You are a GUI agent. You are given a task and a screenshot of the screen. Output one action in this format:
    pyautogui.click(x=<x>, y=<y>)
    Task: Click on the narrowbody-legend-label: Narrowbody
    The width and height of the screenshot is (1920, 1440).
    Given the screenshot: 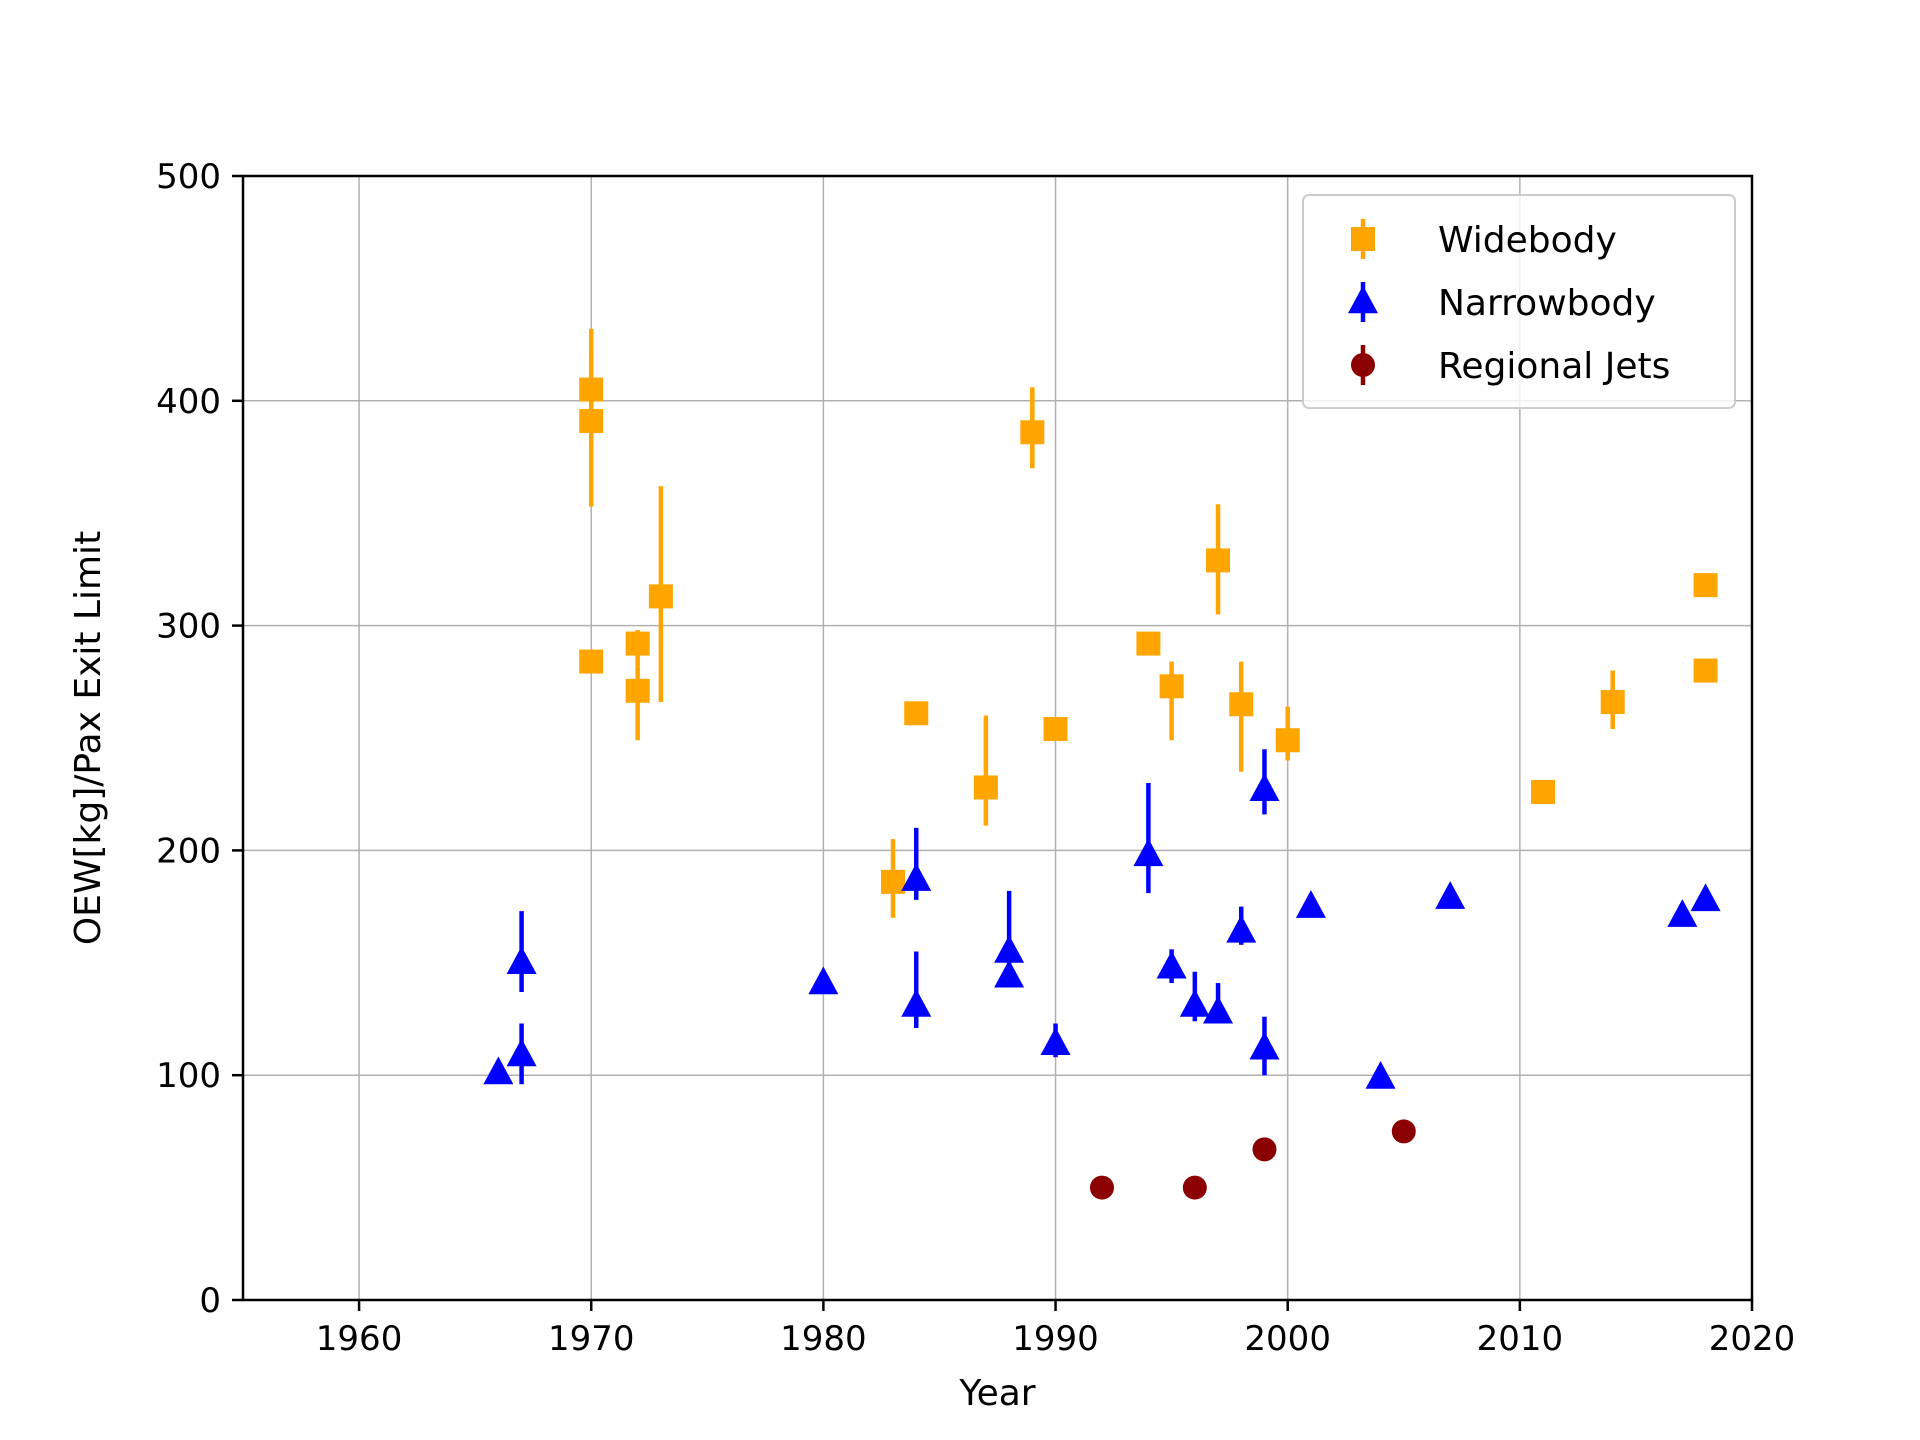 What is the action you would take?
    pyautogui.click(x=1547, y=303)
    